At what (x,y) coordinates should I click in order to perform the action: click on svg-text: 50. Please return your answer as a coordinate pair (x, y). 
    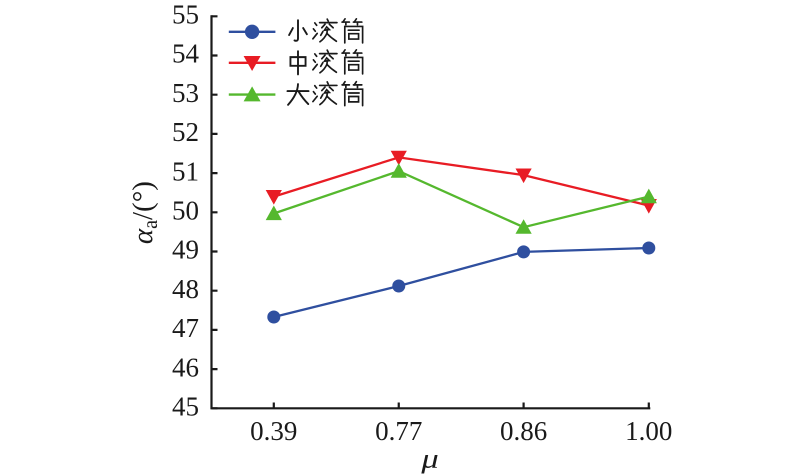
    Looking at the image, I should click on (185, 211).